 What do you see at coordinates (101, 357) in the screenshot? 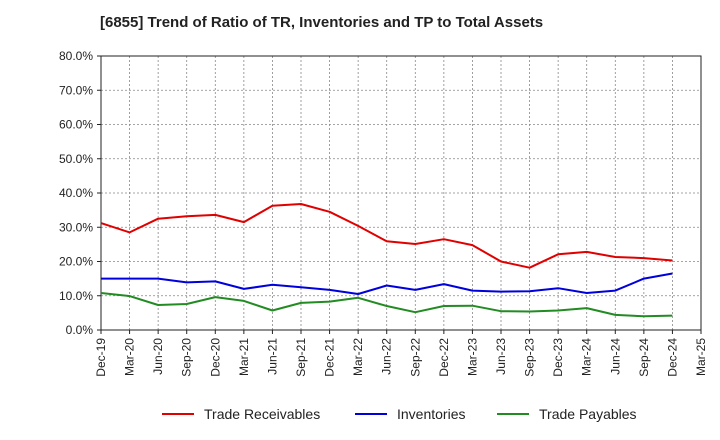
I see `x-tick-label: Dec-19` at bounding box center [101, 357].